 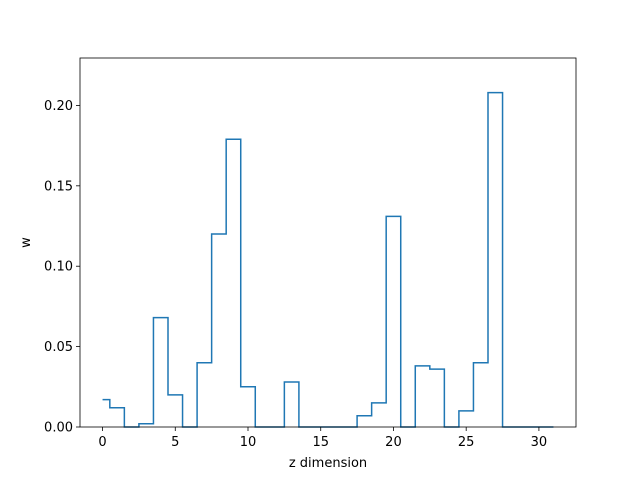 I want to click on x-tick-label: 10, so click(x=248, y=442).